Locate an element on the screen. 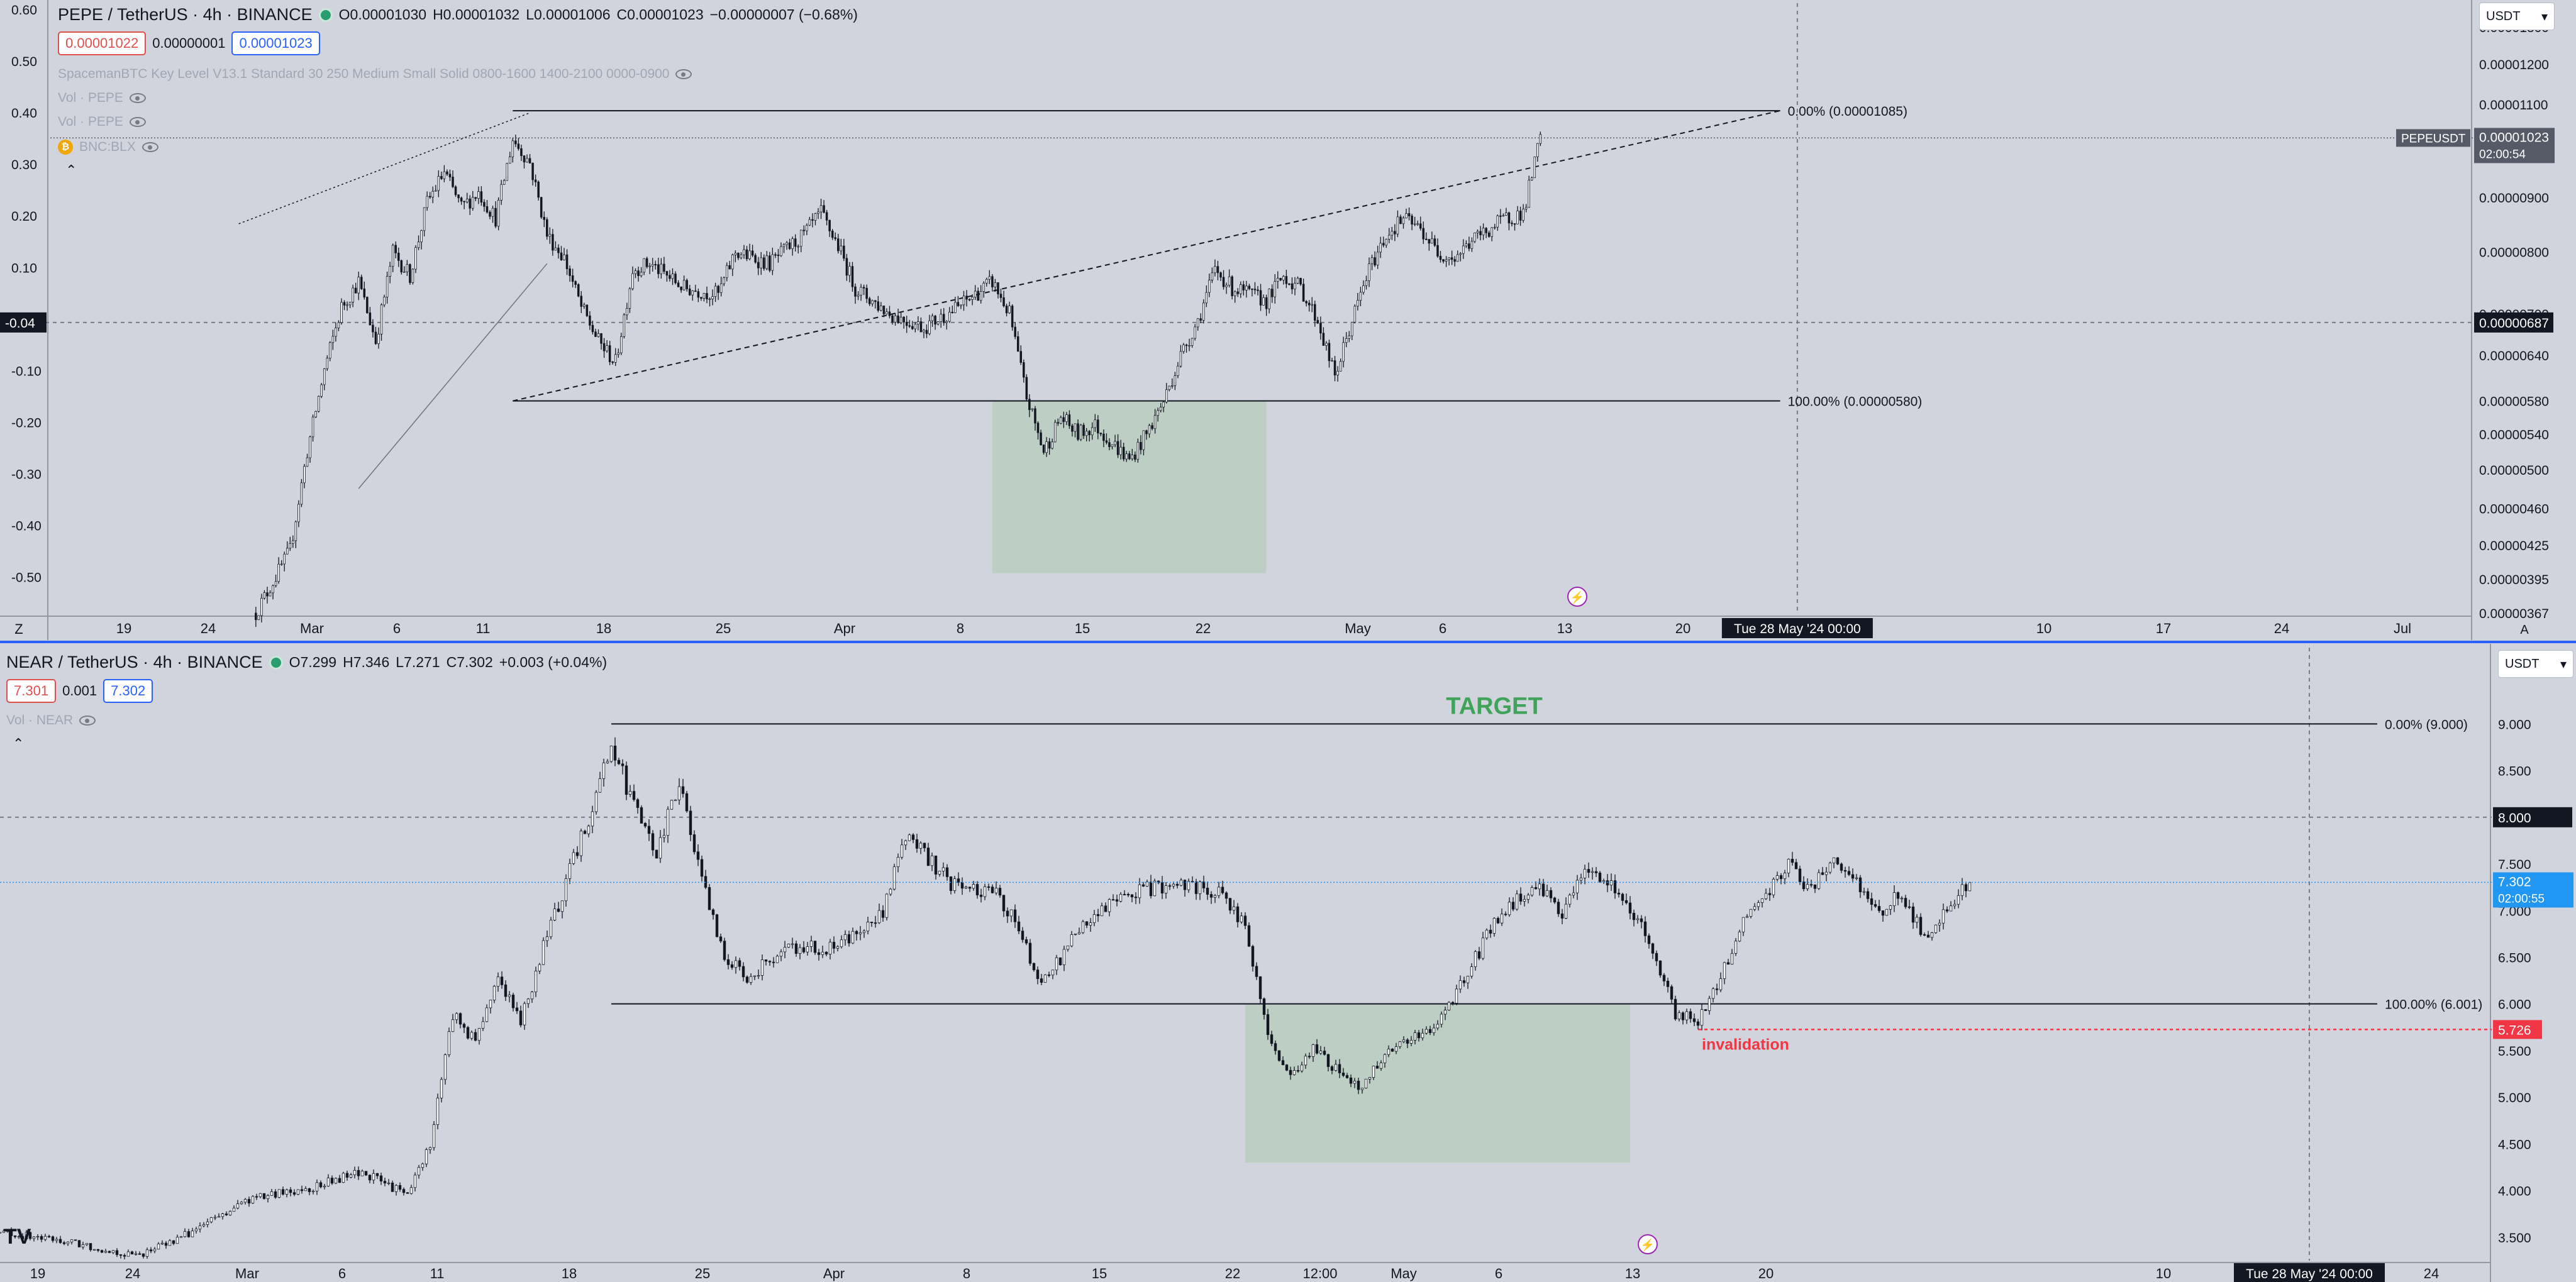  indicator-row-vol-near: Vol · NEAR is located at coordinates (51, 720).